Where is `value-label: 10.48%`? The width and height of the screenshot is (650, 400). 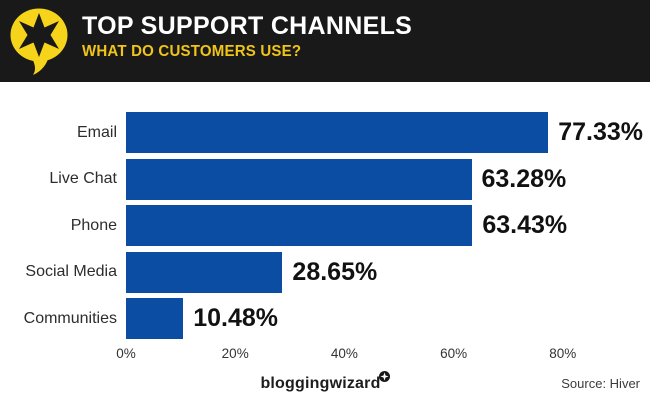
value-label: 10.48% is located at coordinates (236, 318).